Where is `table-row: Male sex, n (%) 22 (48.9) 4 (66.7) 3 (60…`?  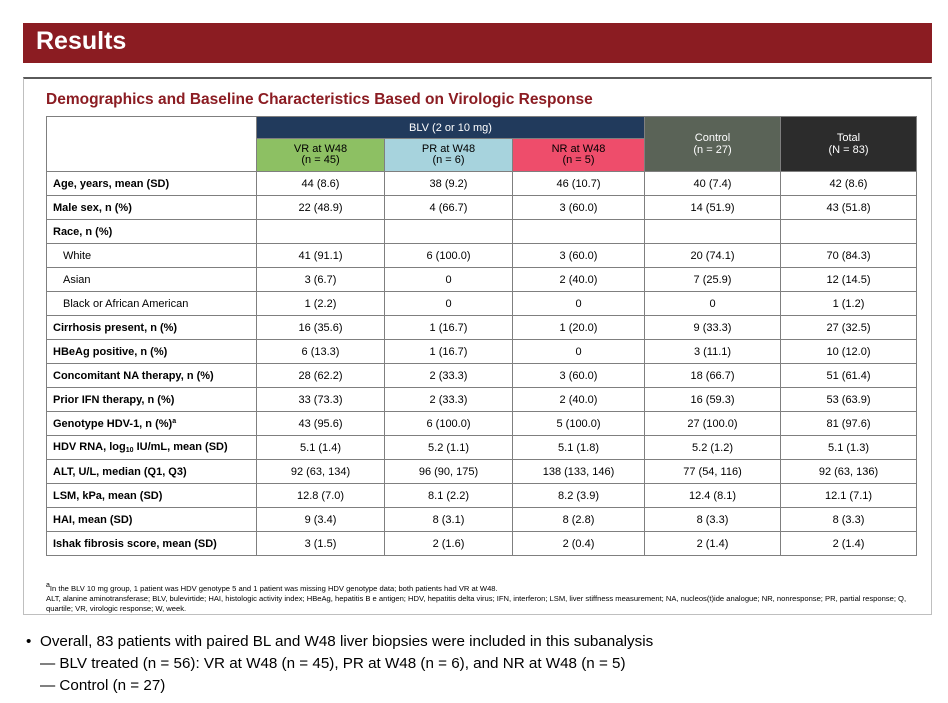
table-row: Male sex, n (%) 22 (48.9) 4 (66.7) 3 (60… is located at coordinates (481, 207).